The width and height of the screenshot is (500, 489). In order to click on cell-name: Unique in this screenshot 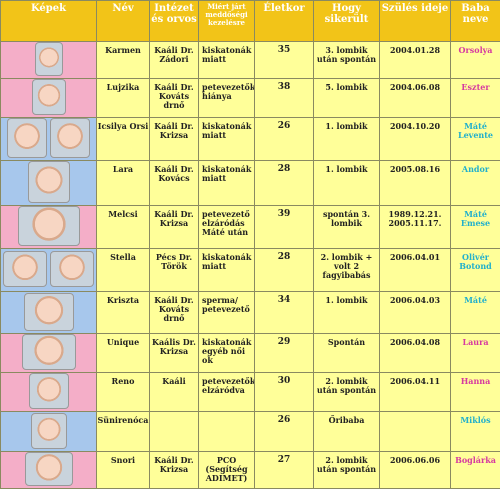, I will do `click(123, 353)`.